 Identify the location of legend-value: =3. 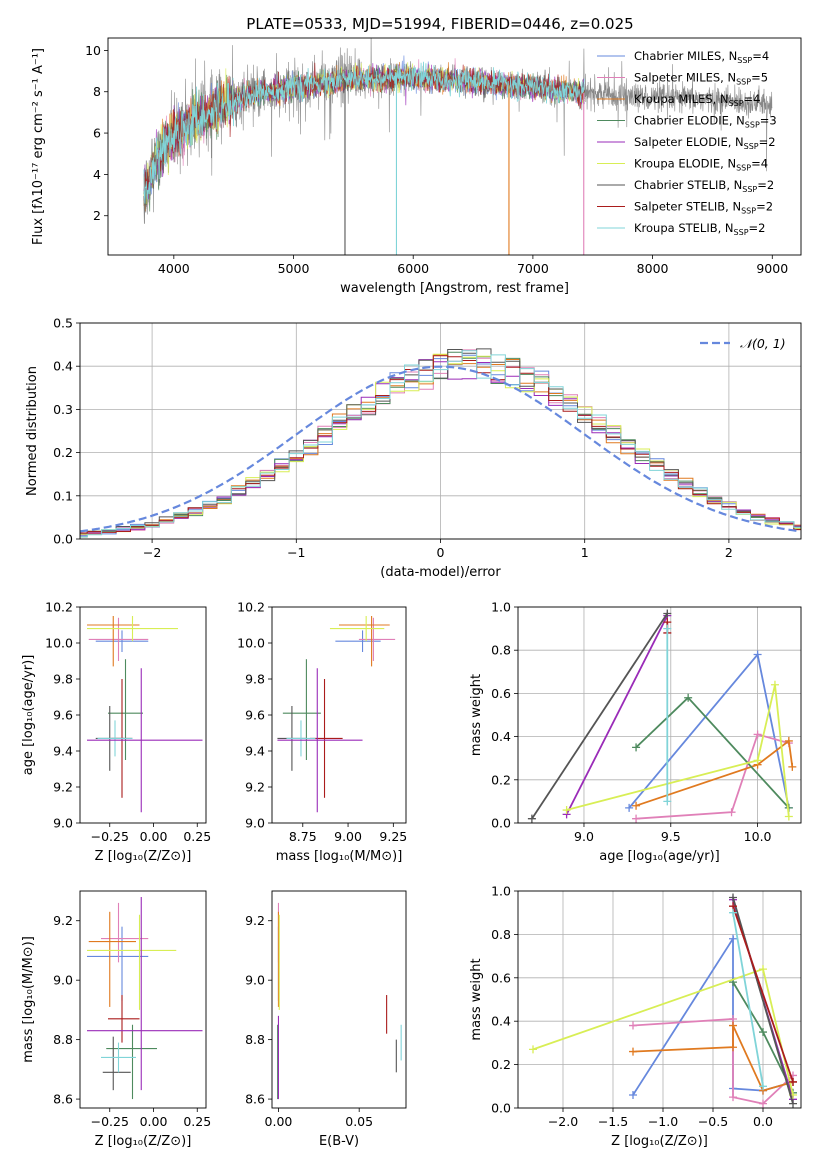
(768, 121).